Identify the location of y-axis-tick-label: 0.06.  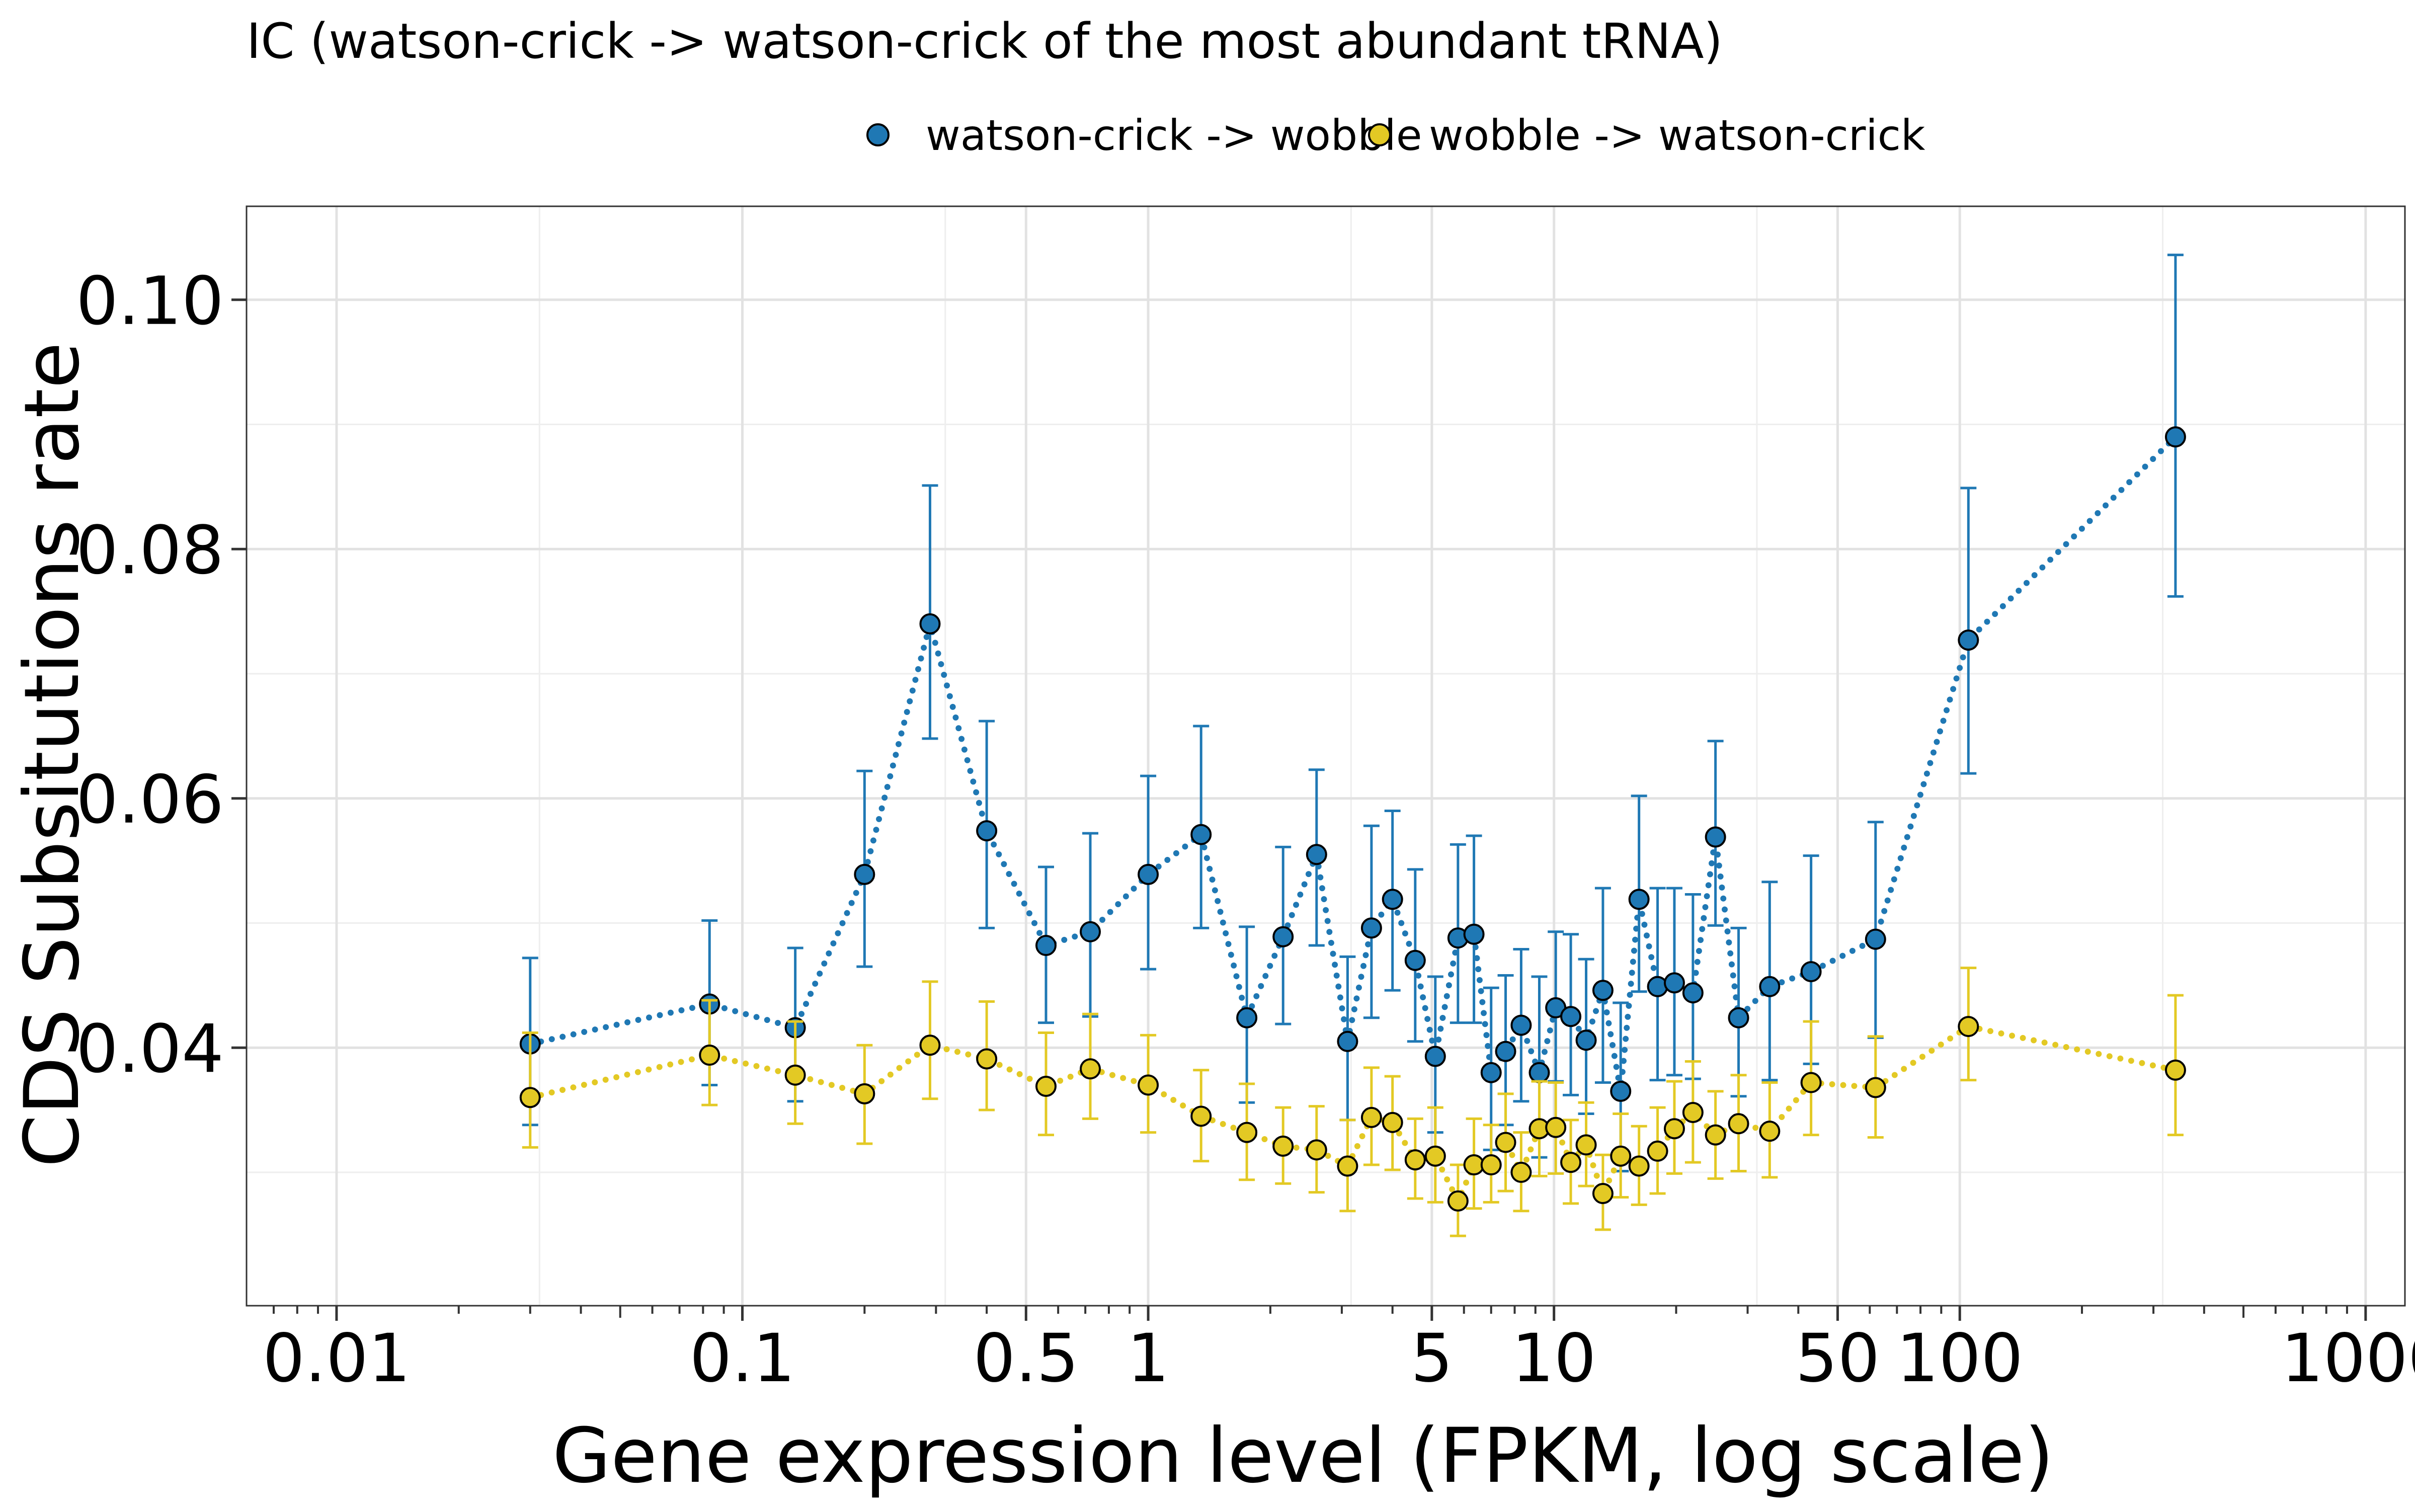
(150, 800).